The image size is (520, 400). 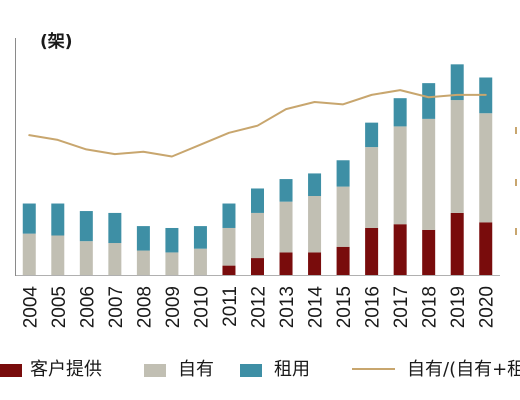 What do you see at coordinates (257, 200) in the screenshot?
I see `bar-leased-2012` at bounding box center [257, 200].